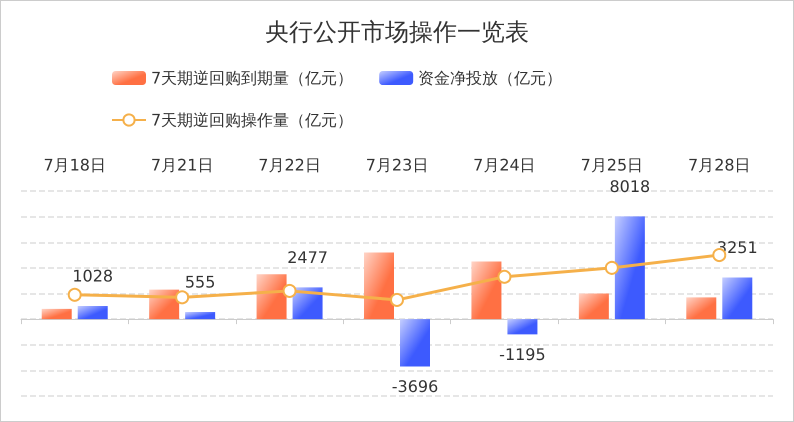 The image size is (794, 422). Describe the element at coordinates (289, 165) in the screenshot. I see `x-tick-label: 7月22日` at that location.